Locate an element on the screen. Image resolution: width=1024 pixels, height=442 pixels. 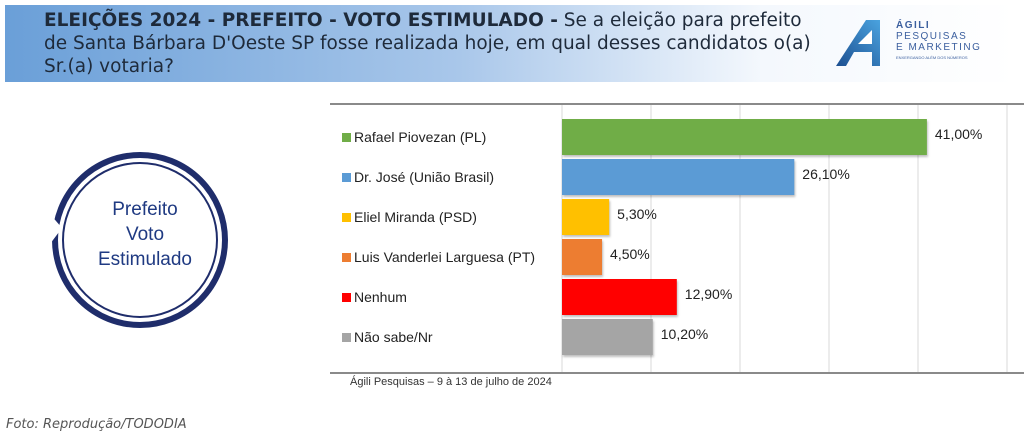
category-label: Luis Vanderlei Larguesa (PT) is located at coordinates (438, 257).